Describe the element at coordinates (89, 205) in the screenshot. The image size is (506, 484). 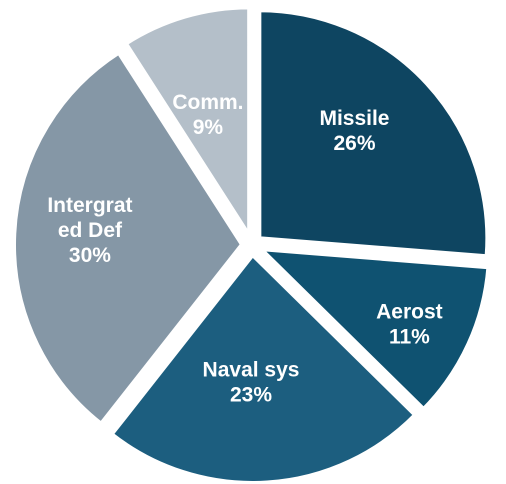
I see `pie-slice-label-line: Intergrat` at that location.